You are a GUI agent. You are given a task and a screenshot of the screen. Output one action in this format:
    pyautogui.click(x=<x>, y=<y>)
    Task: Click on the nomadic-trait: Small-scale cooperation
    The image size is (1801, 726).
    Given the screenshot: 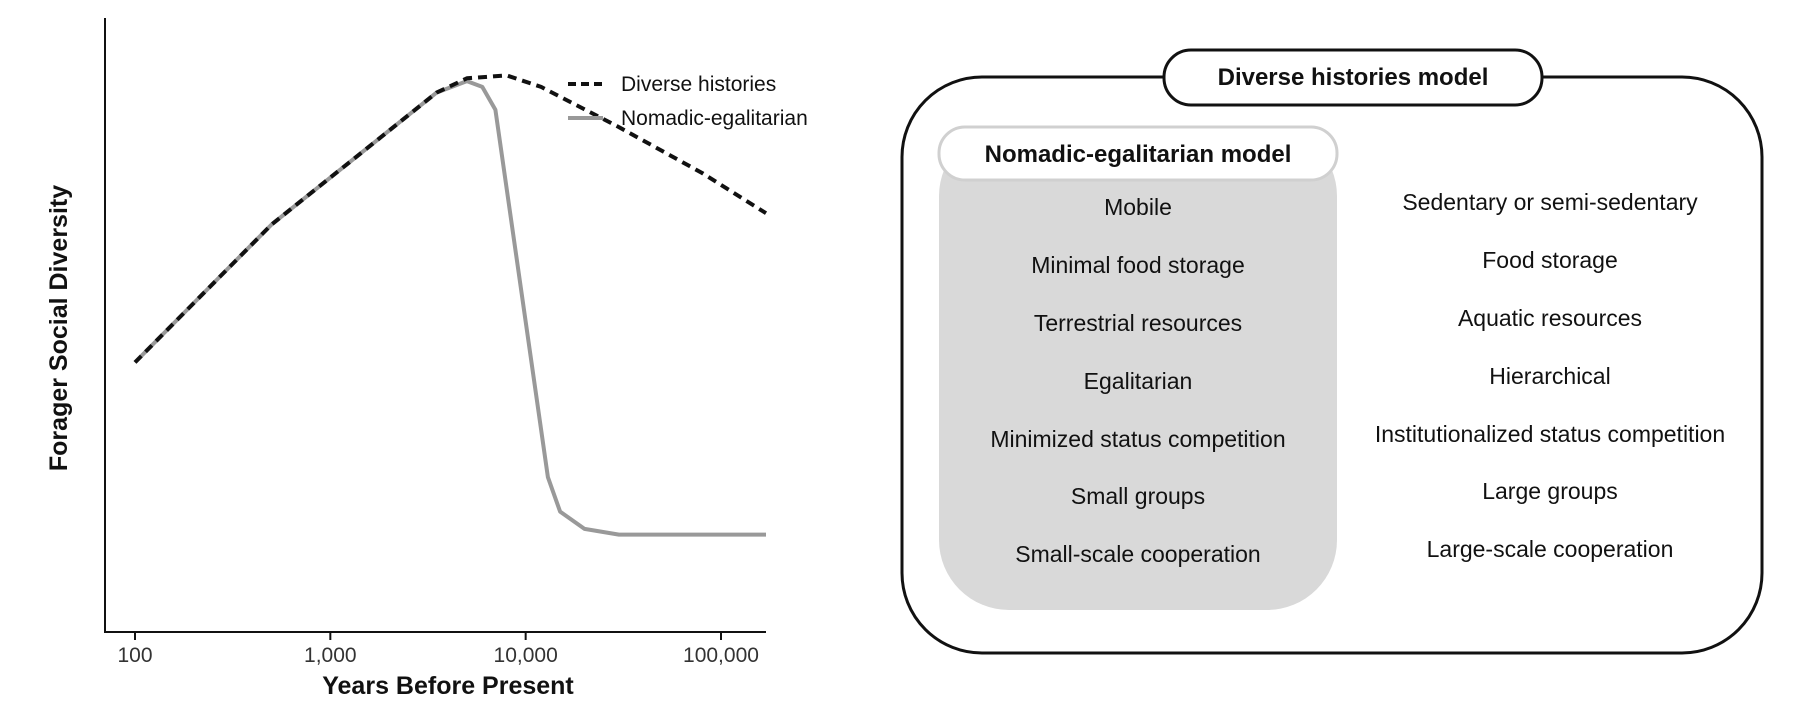 What is the action you would take?
    pyautogui.click(x=1137, y=554)
    